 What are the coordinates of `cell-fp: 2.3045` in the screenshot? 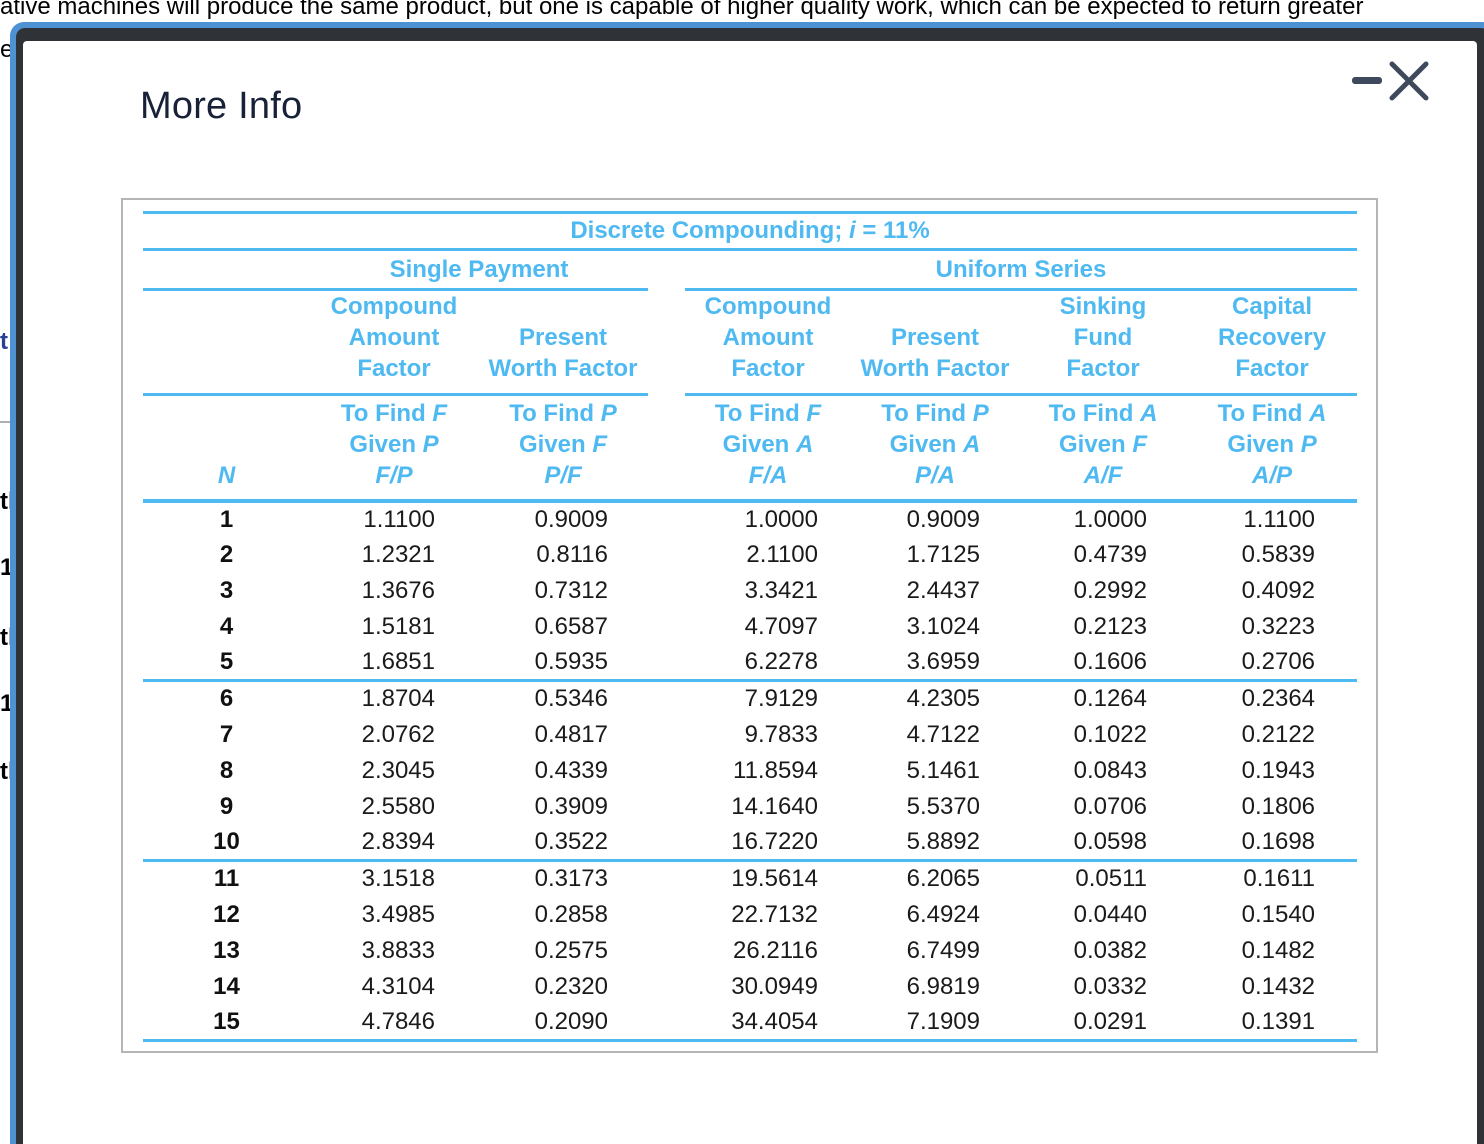 It's located at (398, 770).